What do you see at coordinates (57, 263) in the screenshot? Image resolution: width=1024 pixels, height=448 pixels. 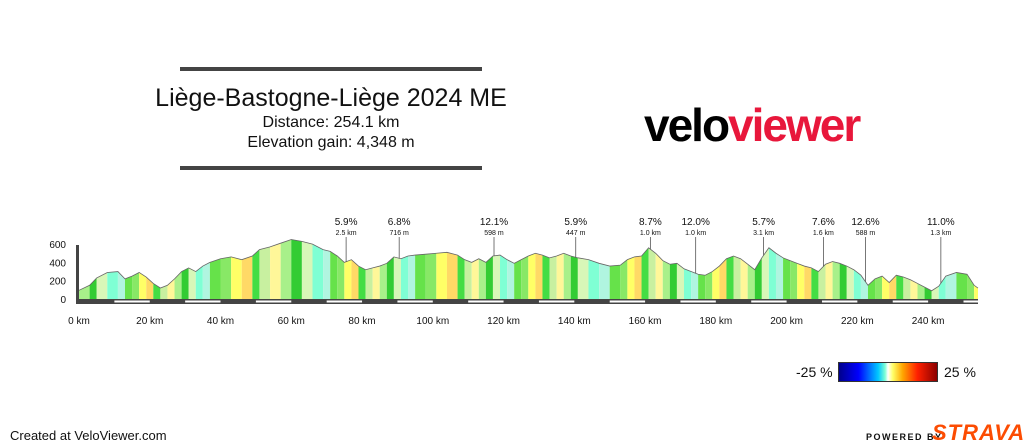 I see `y-tick-label: 400` at bounding box center [57, 263].